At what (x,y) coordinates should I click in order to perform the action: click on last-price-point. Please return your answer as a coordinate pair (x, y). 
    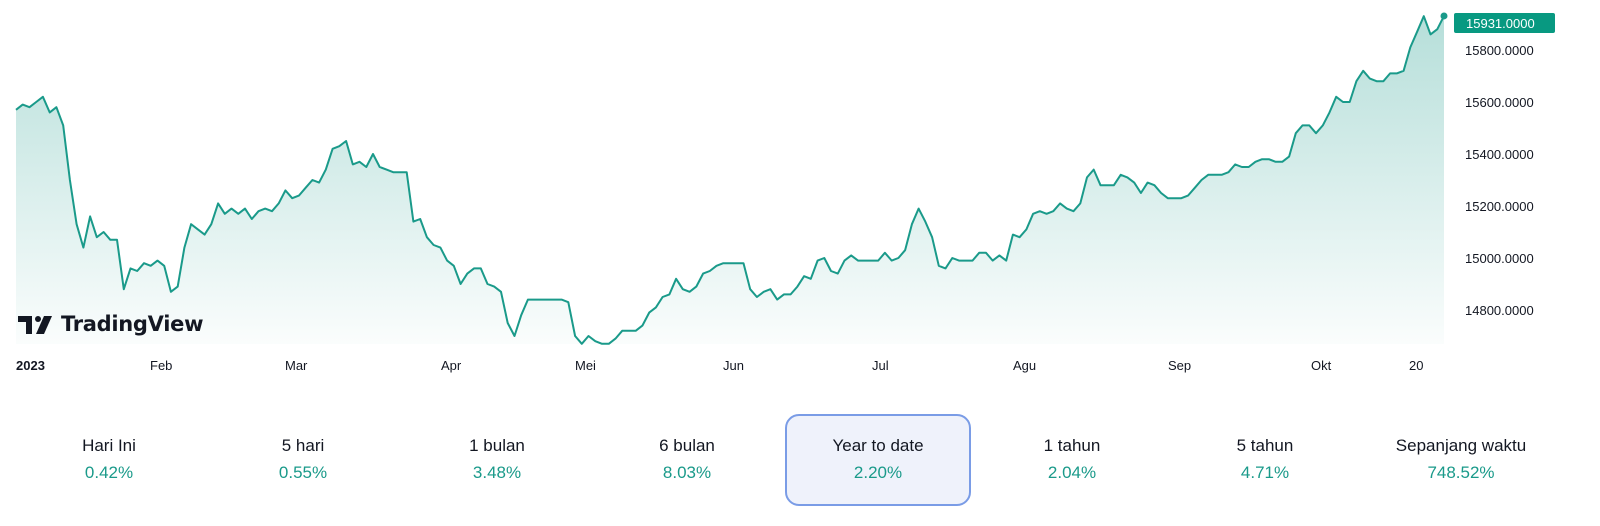
    Looking at the image, I should click on (1444, 16).